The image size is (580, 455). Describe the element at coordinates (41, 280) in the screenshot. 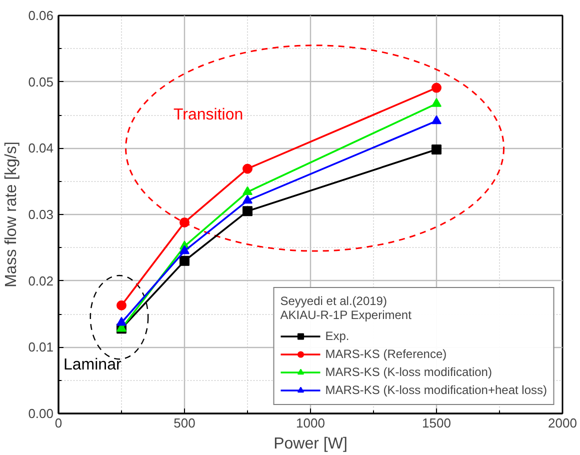

I see `y-tick-label: 0.02` at that location.